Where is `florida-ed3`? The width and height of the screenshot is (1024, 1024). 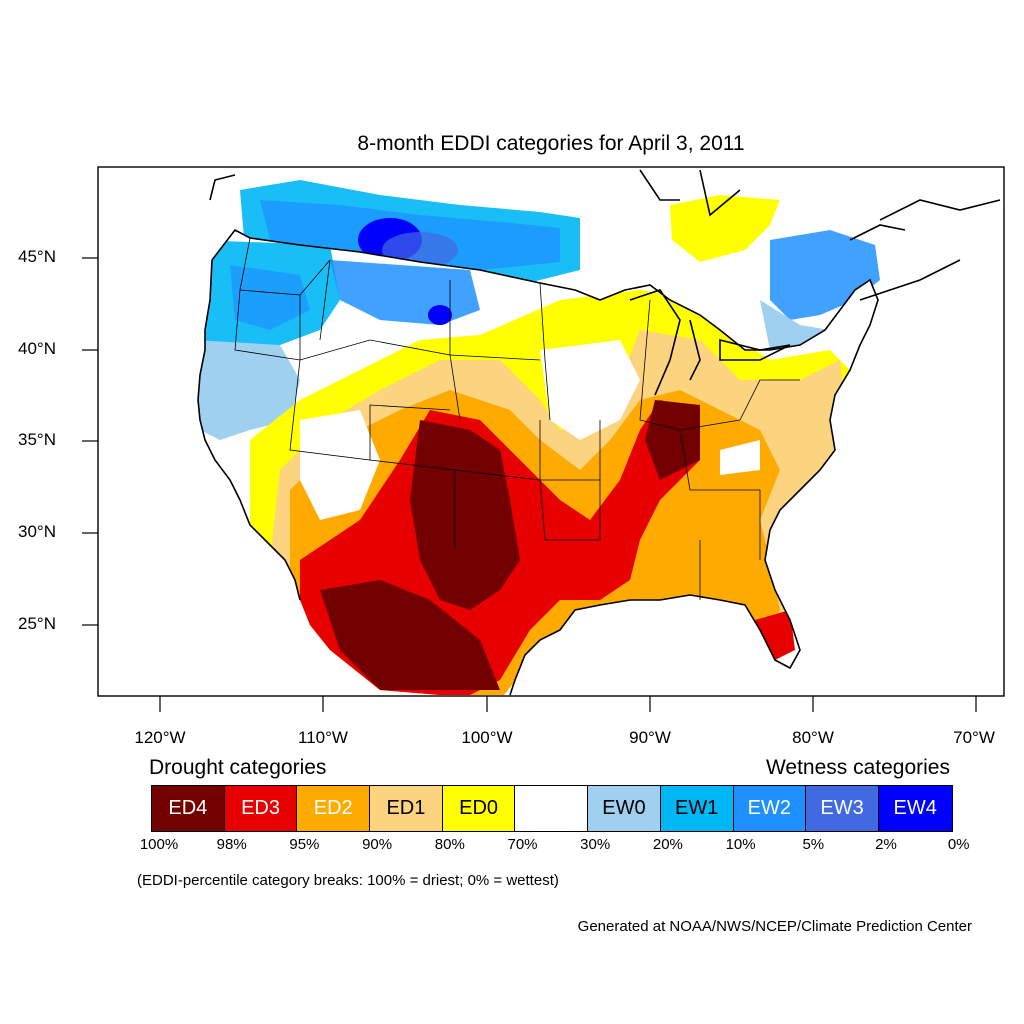
florida-ed3 is located at coordinates (775, 635).